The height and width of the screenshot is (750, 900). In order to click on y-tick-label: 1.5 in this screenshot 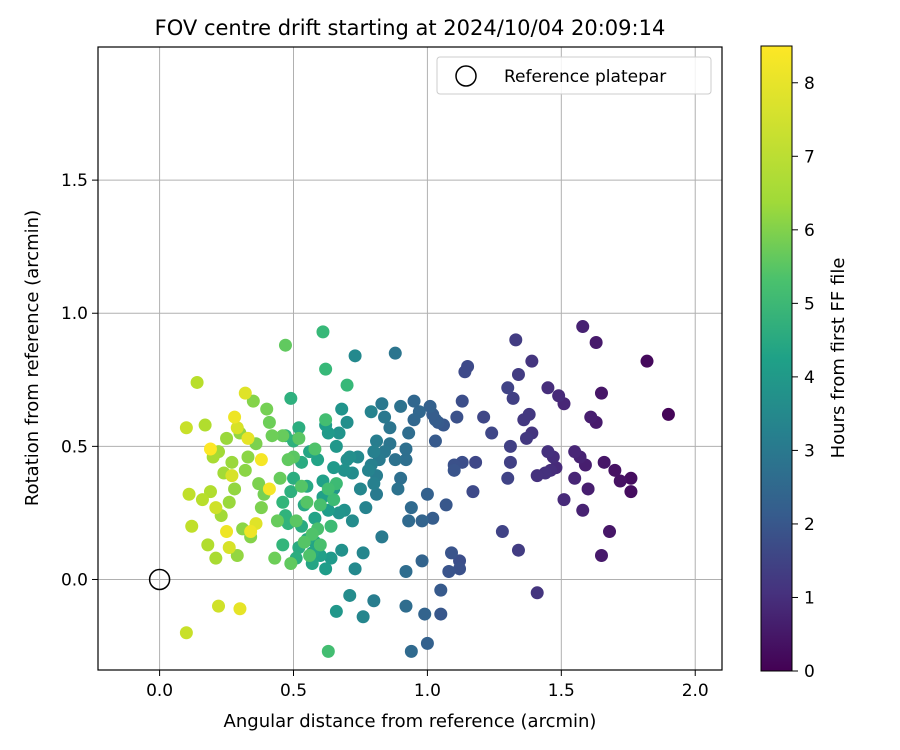, I will do `click(74, 181)`.